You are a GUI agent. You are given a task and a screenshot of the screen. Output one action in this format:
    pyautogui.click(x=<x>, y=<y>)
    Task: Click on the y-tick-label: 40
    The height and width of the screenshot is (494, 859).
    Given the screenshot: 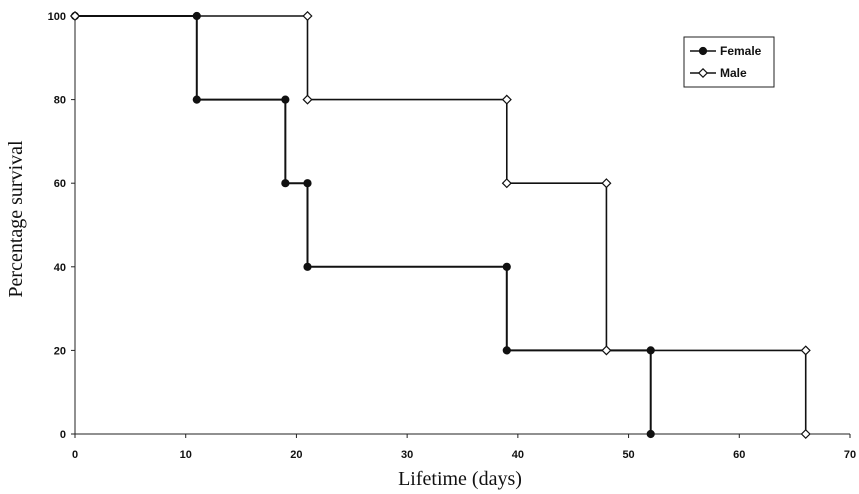 What is the action you would take?
    pyautogui.click(x=60, y=268)
    